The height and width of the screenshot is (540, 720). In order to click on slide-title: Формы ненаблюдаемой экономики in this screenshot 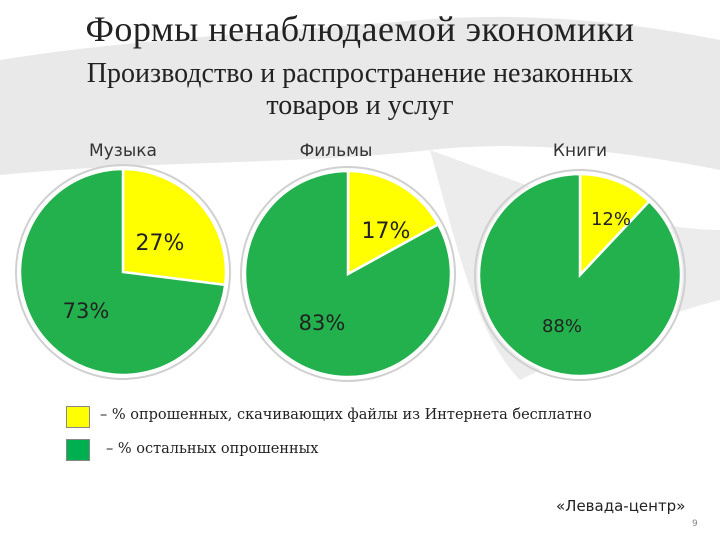, I will do `click(360, 29)`.